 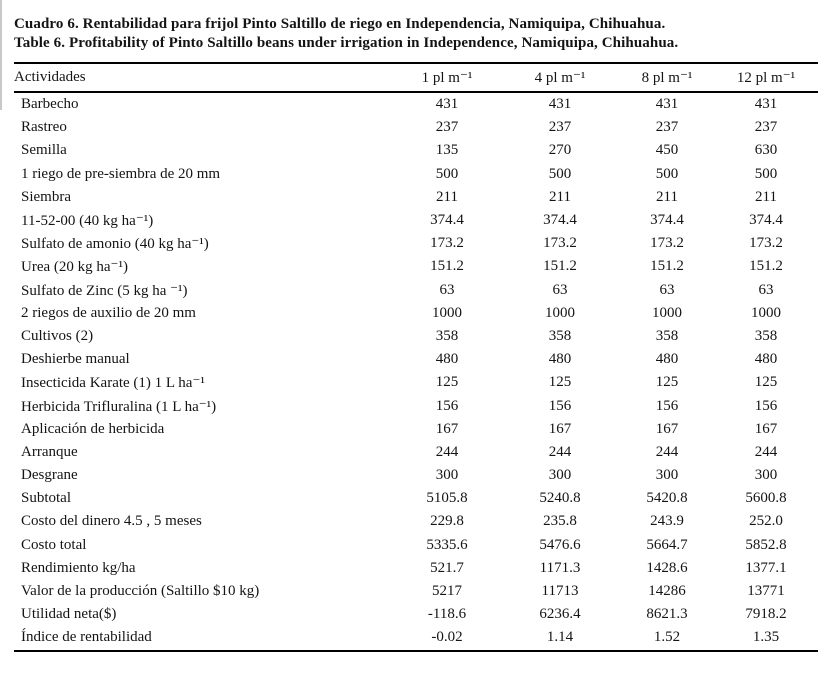 What do you see at coordinates (447, 544) in the screenshot?
I see `value-cell-1pl: 5335.6` at bounding box center [447, 544].